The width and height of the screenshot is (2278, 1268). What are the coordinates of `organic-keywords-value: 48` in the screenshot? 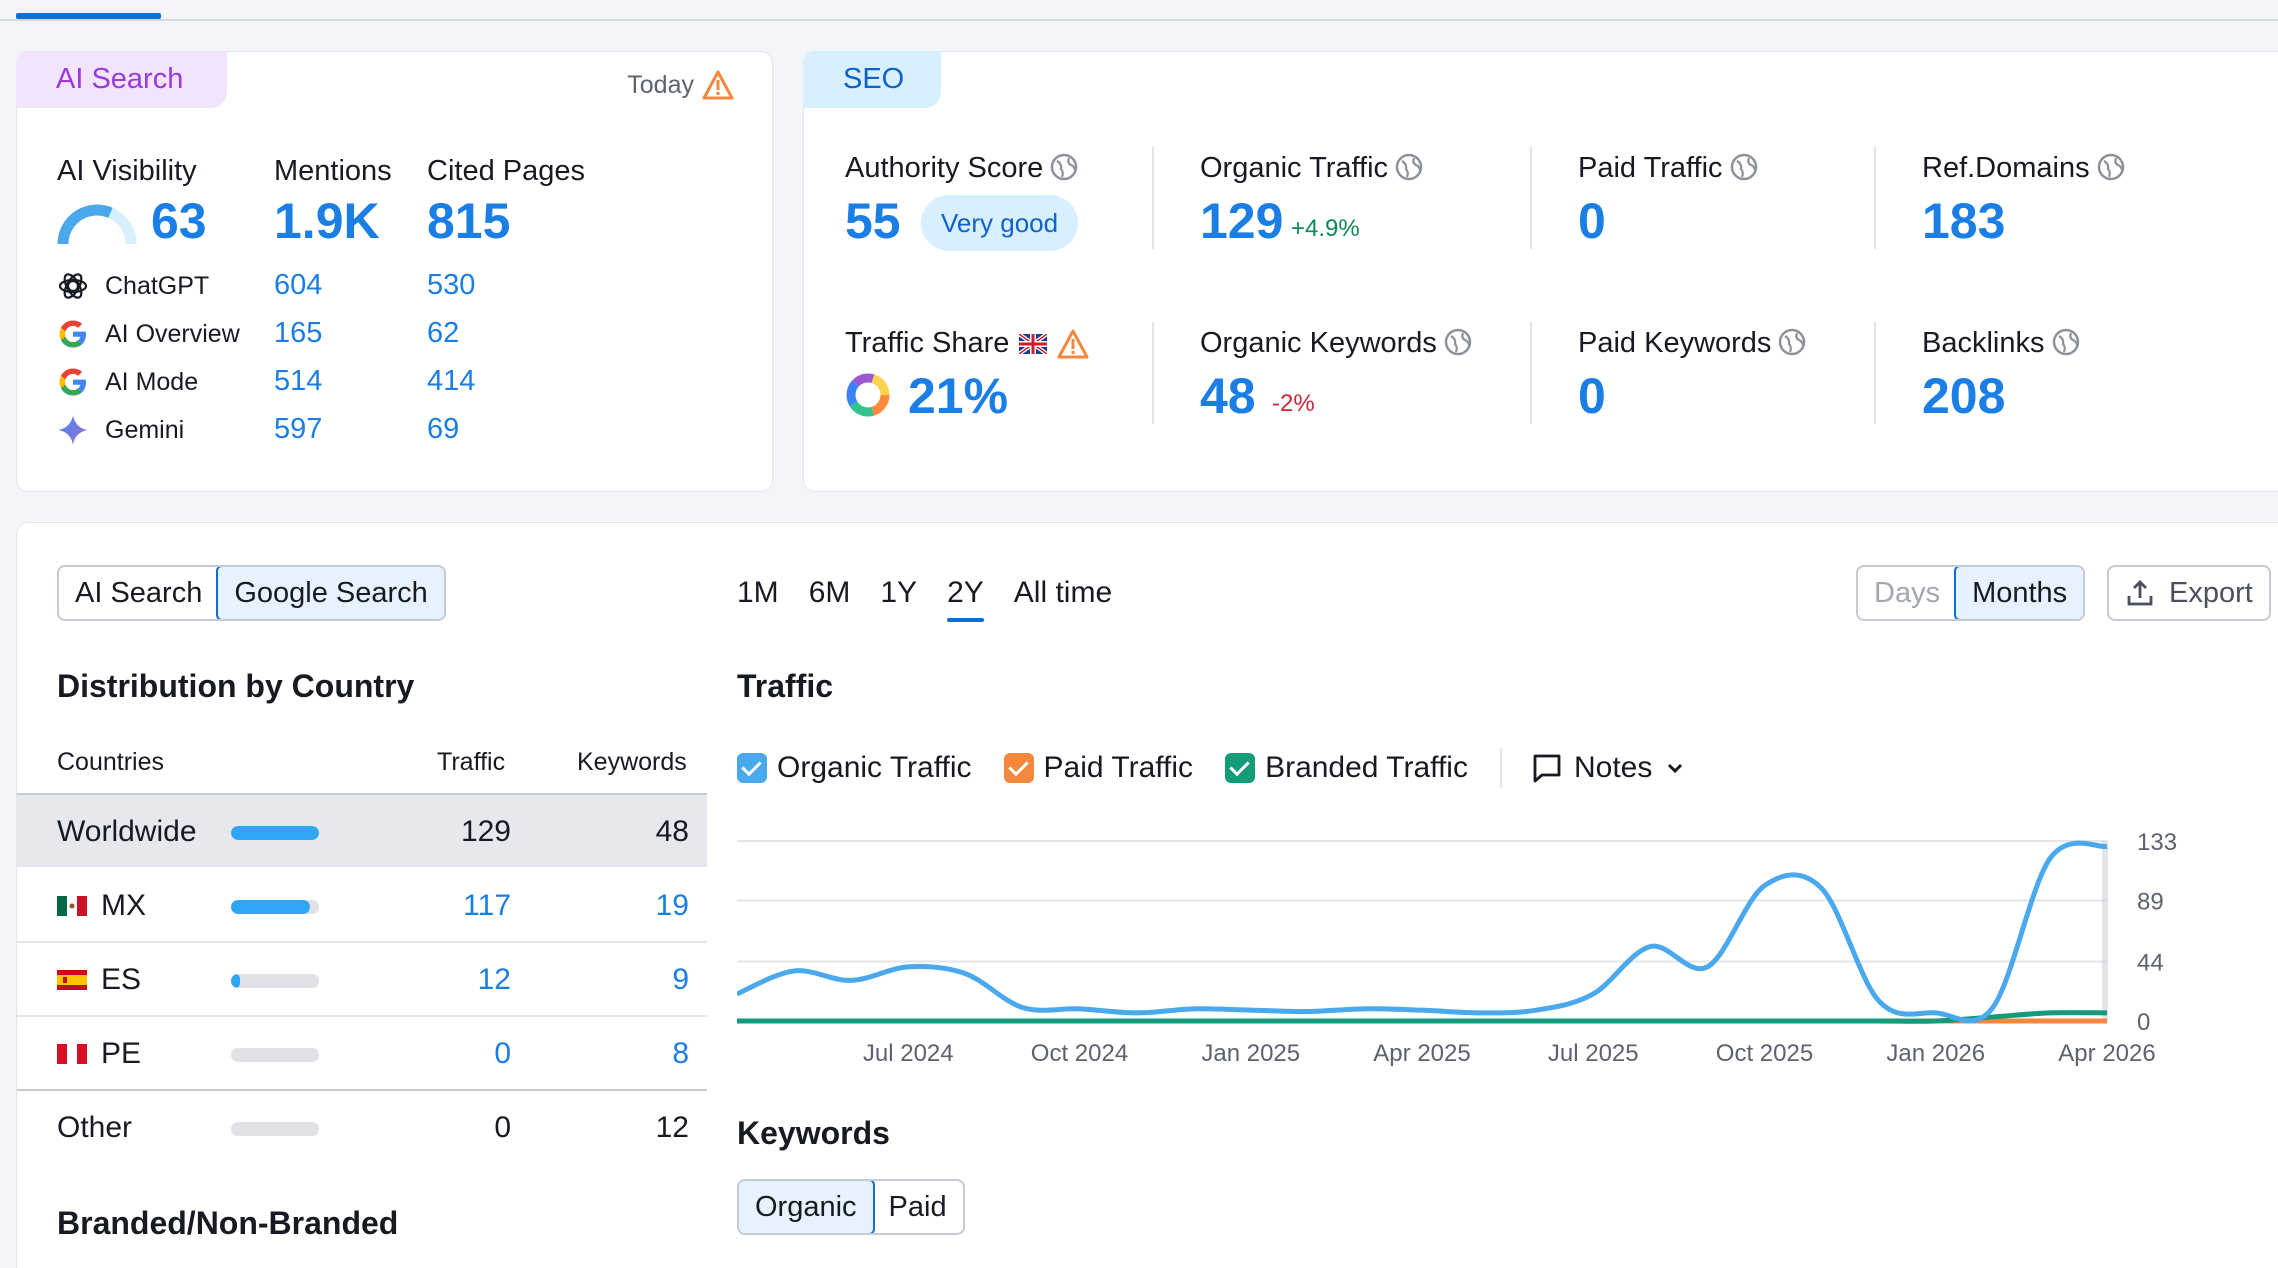 It's located at (1228, 396).